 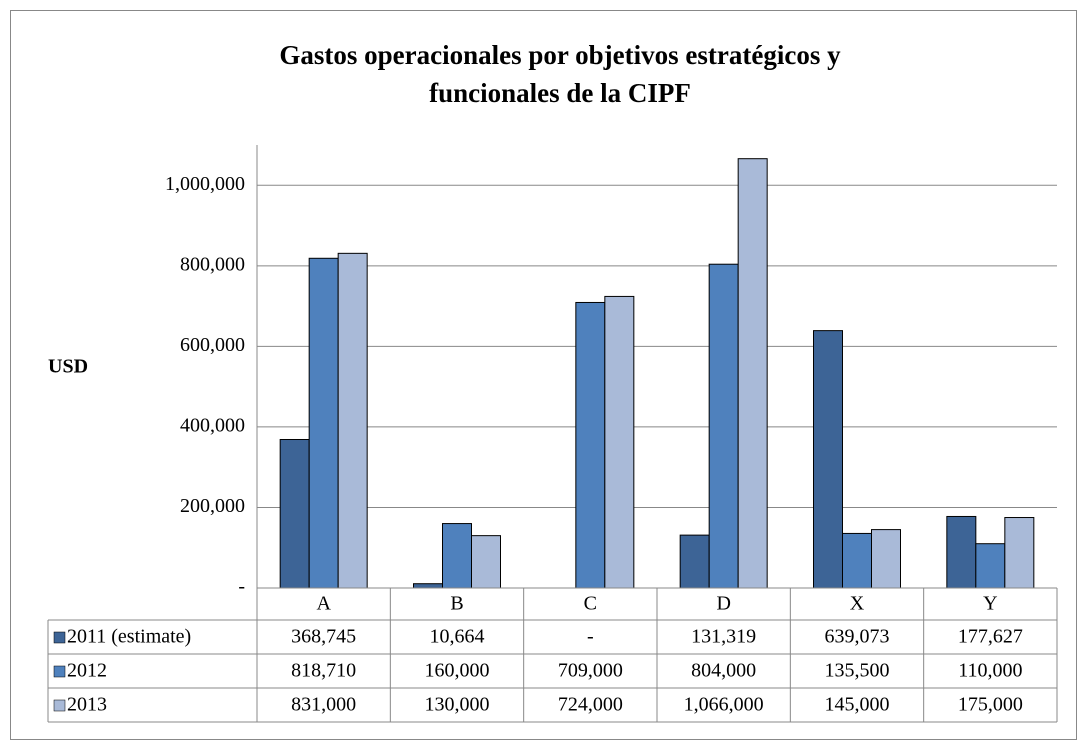 I want to click on table-value: 709,000, so click(x=590, y=671).